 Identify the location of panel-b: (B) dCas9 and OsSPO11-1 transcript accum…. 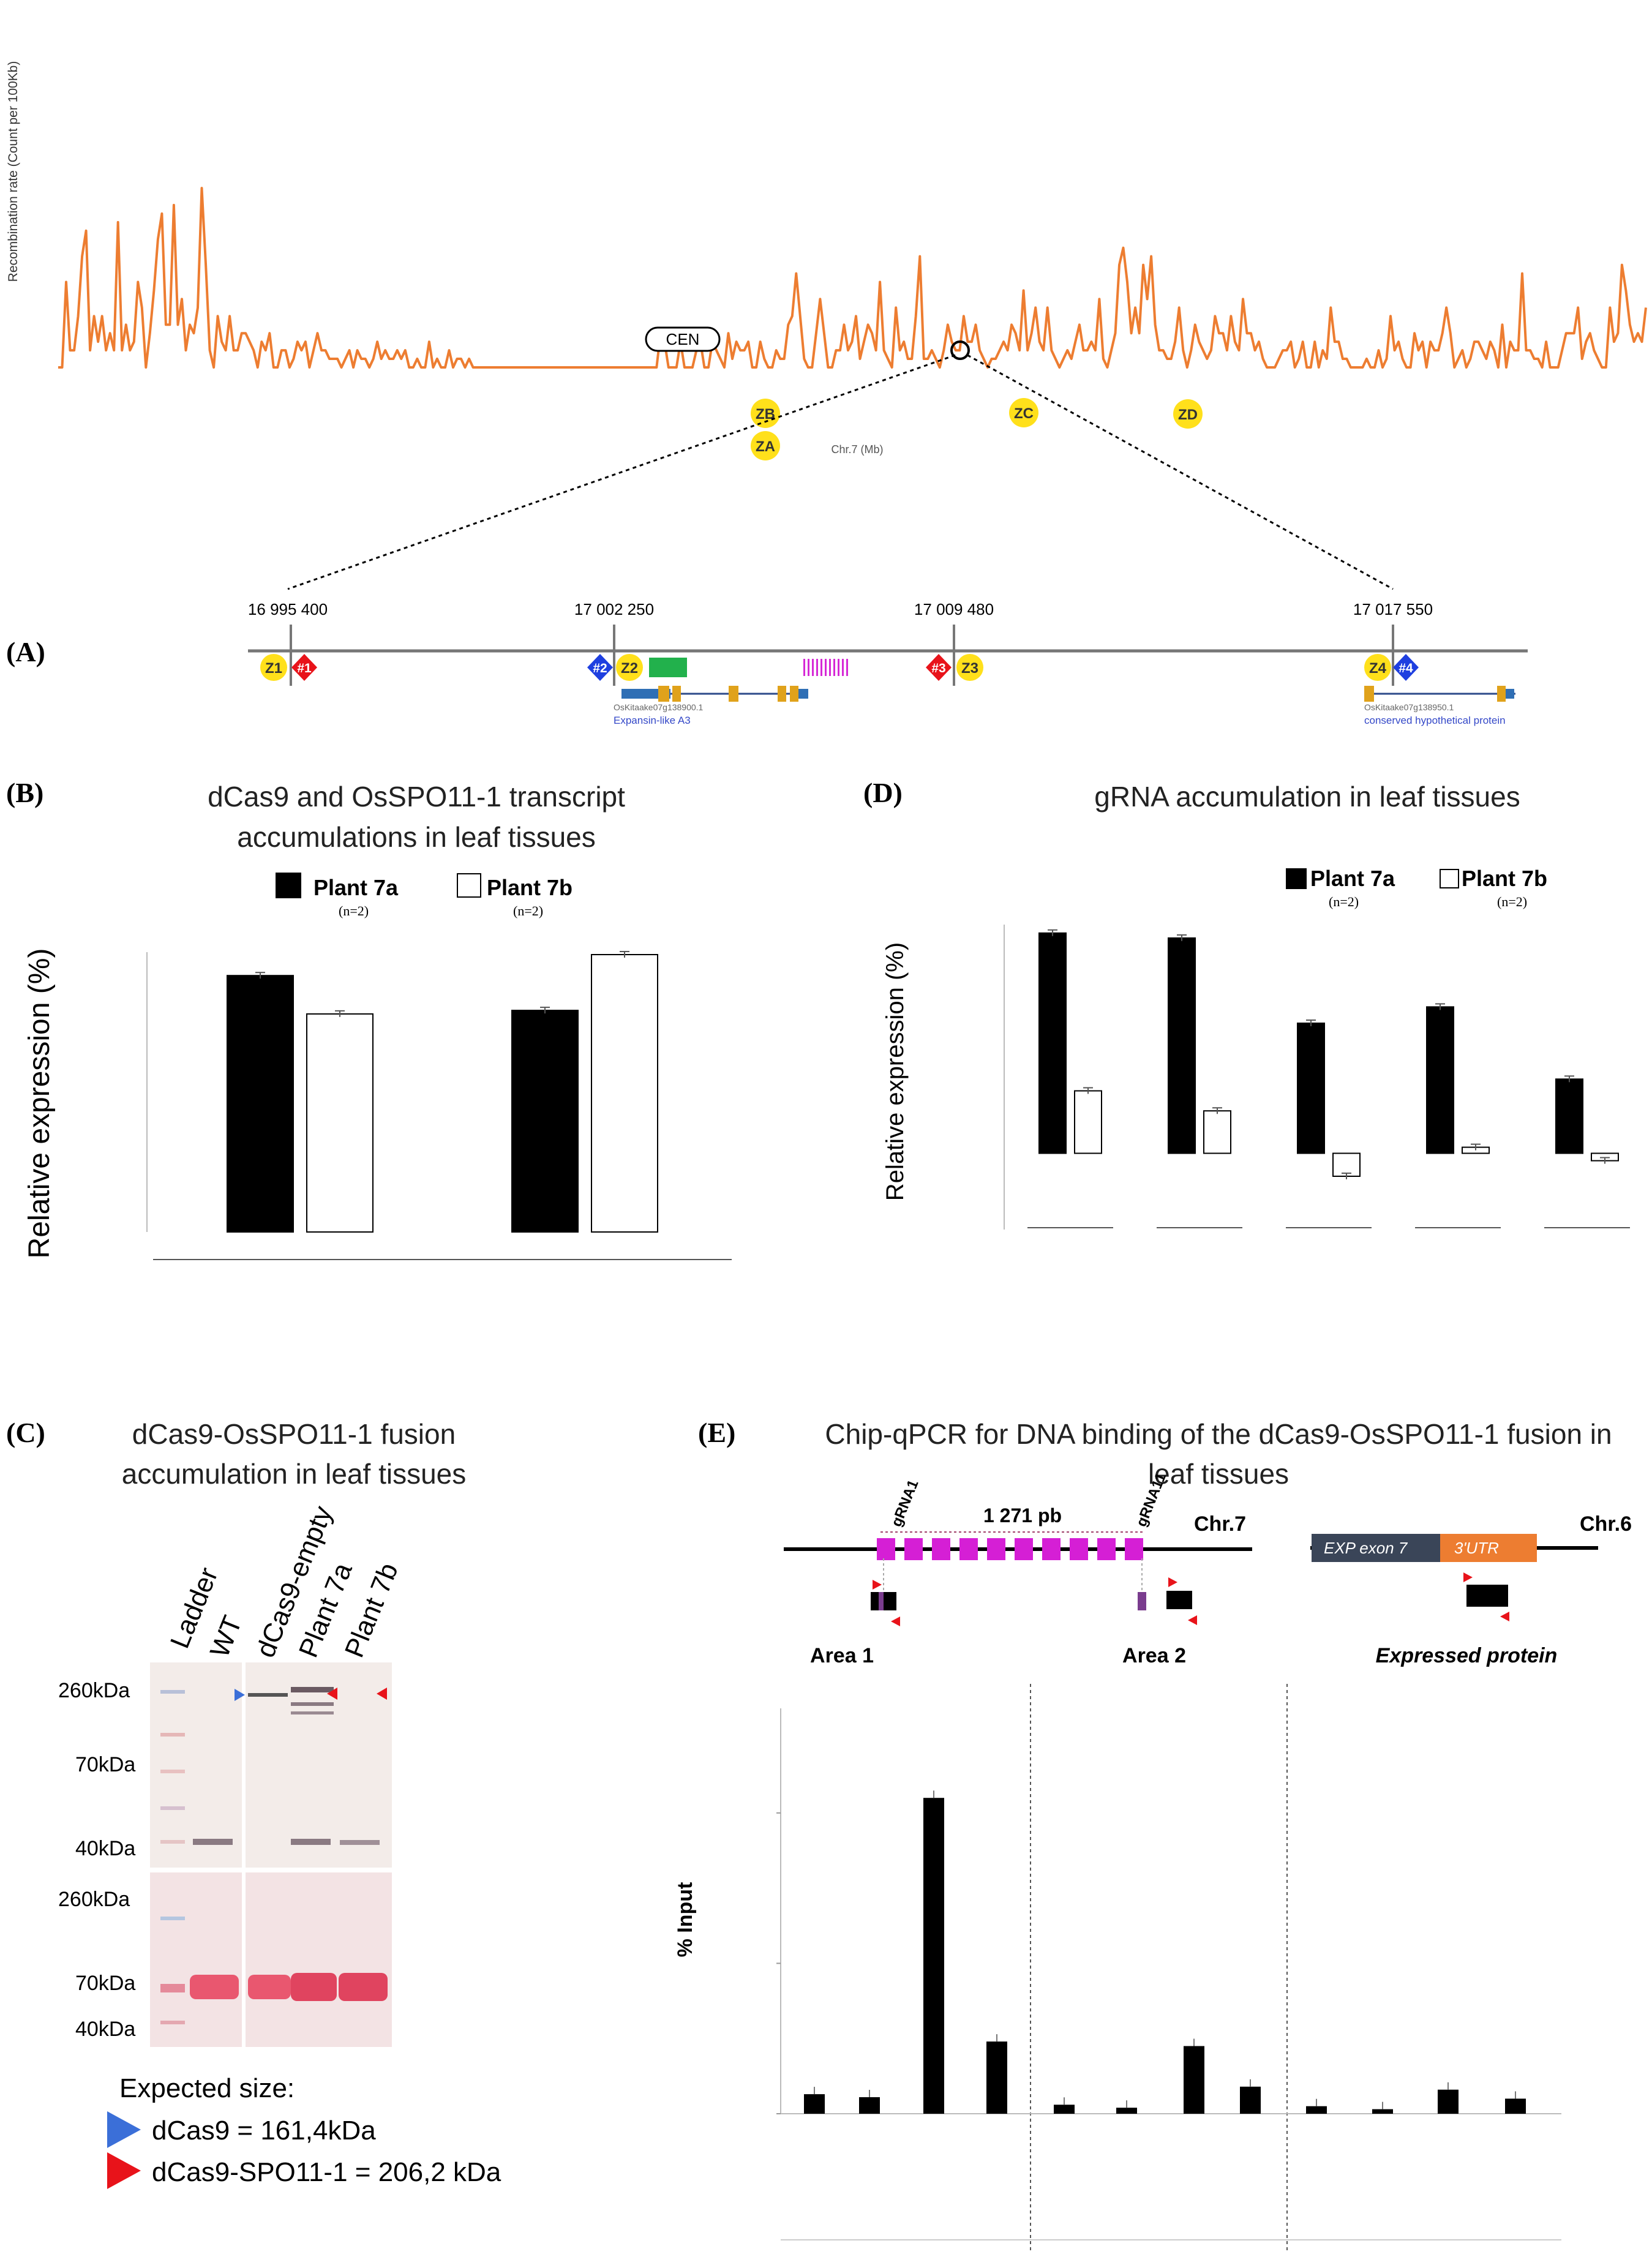
(369, 1018).